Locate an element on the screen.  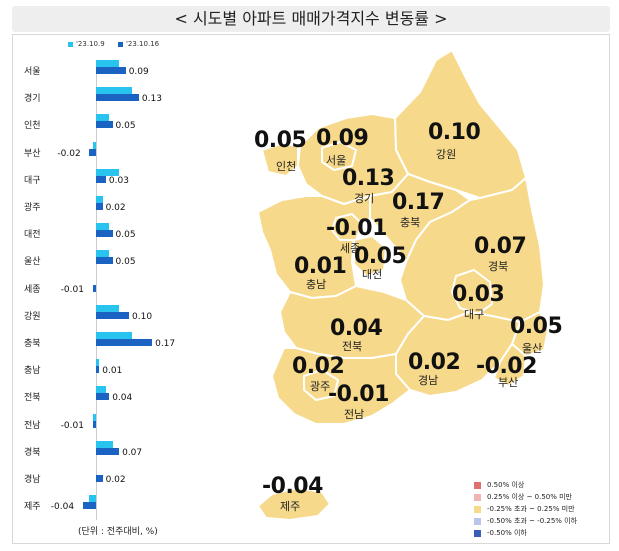
bar-value-label: 0.03 is located at coordinates (118, 180).